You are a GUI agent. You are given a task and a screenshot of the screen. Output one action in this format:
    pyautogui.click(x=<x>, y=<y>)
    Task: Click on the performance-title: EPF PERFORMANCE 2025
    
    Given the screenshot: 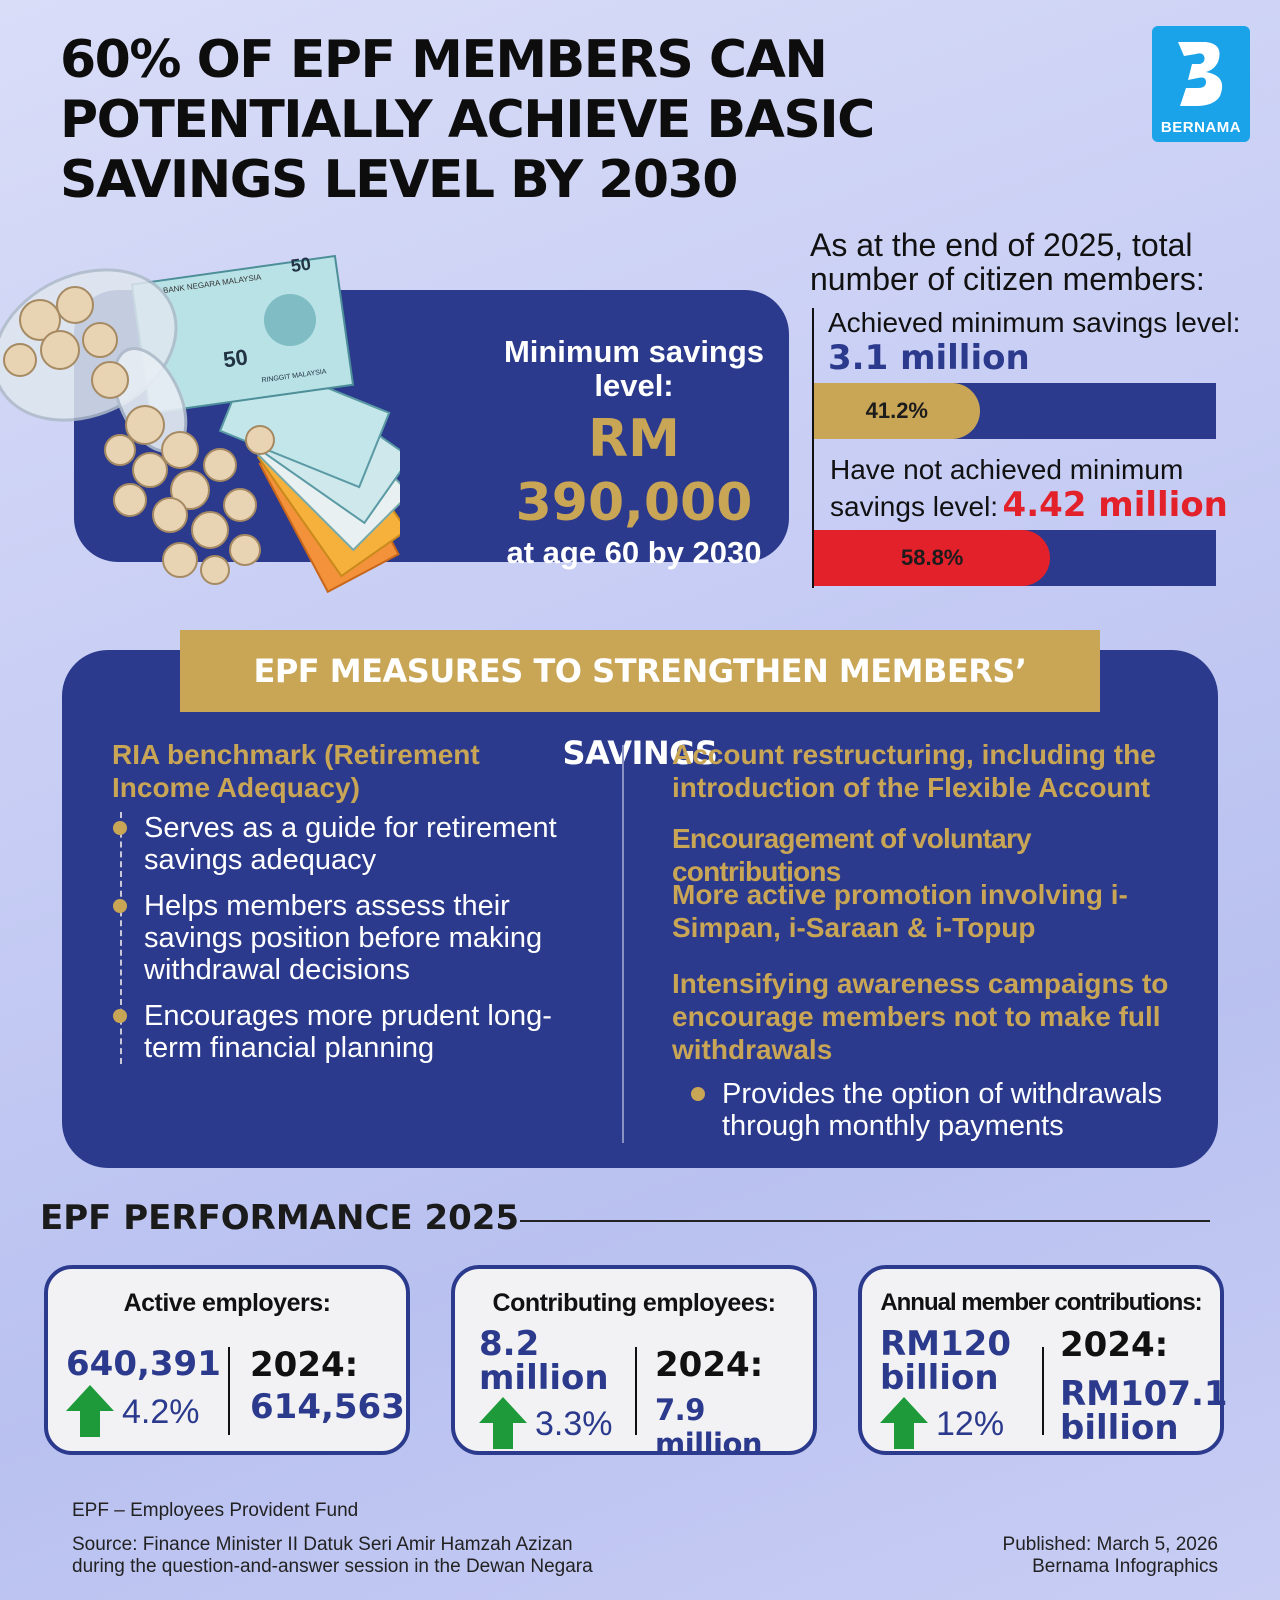 What is the action you would take?
    pyautogui.click(x=280, y=1218)
    